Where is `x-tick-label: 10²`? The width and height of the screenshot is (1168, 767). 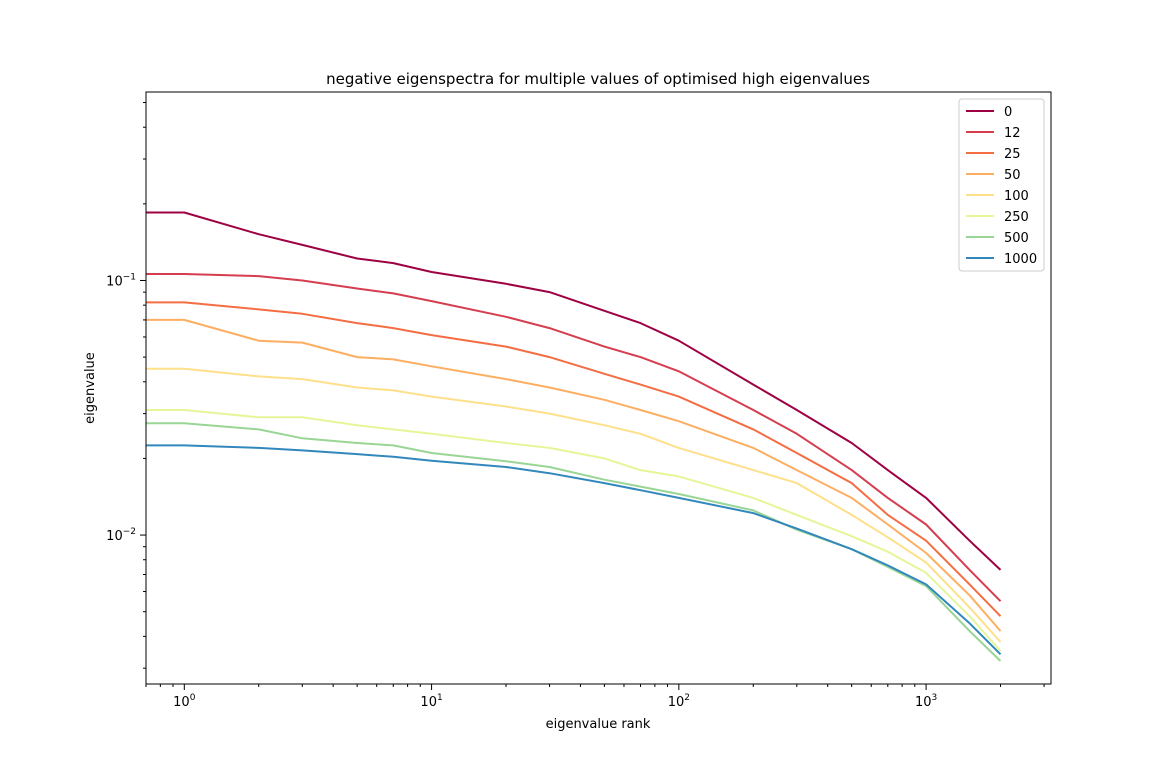 x-tick-label: 10² is located at coordinates (679, 701).